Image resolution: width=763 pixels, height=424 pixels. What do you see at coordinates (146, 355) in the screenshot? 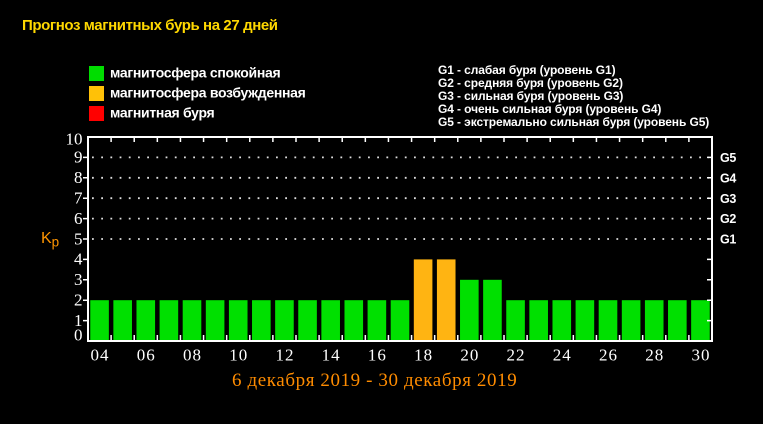
I see `svg-text: 06` at bounding box center [146, 355].